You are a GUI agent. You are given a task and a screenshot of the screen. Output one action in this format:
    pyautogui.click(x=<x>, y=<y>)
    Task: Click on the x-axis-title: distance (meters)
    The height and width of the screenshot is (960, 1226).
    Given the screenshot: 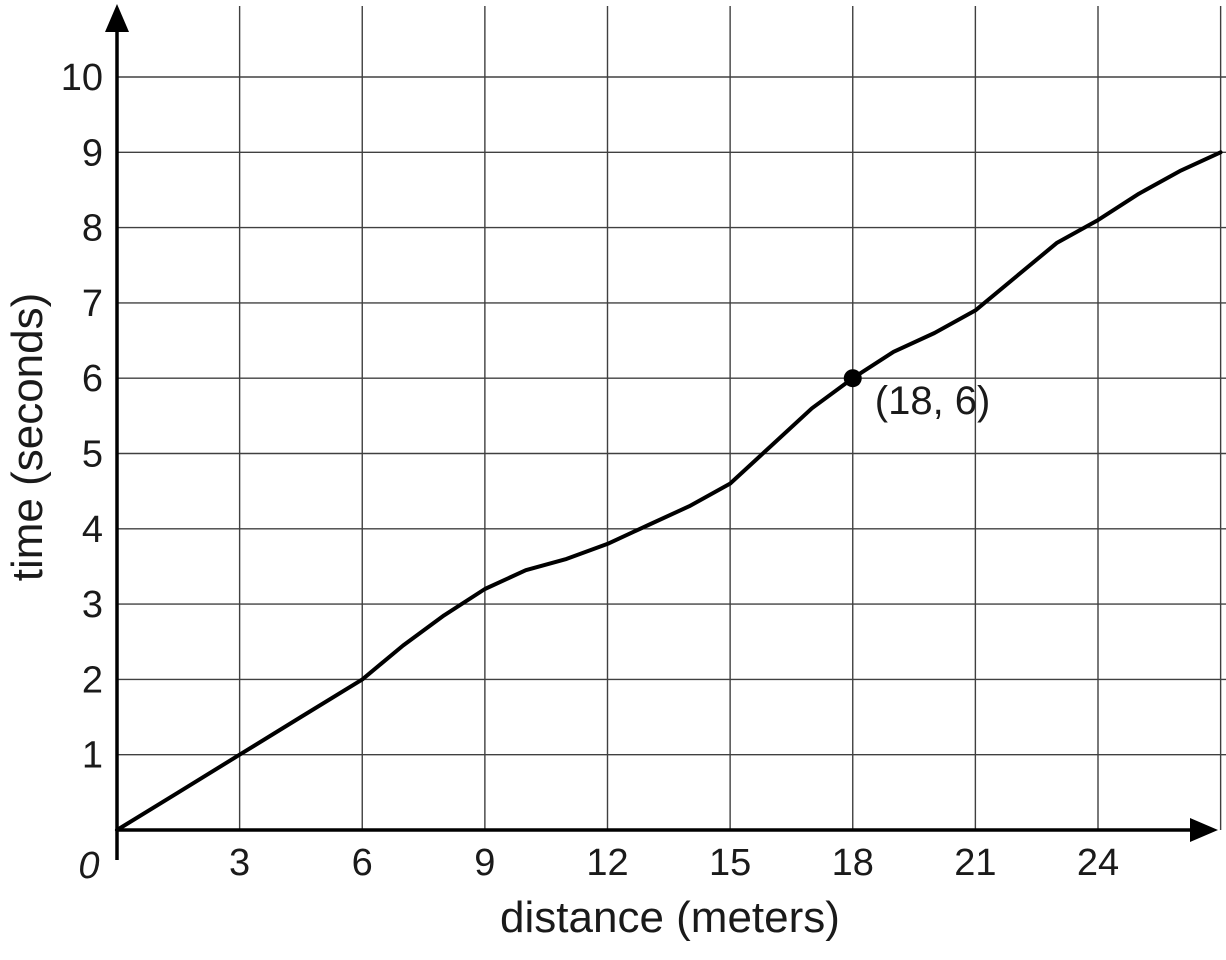 What is the action you would take?
    pyautogui.click(x=670, y=917)
    